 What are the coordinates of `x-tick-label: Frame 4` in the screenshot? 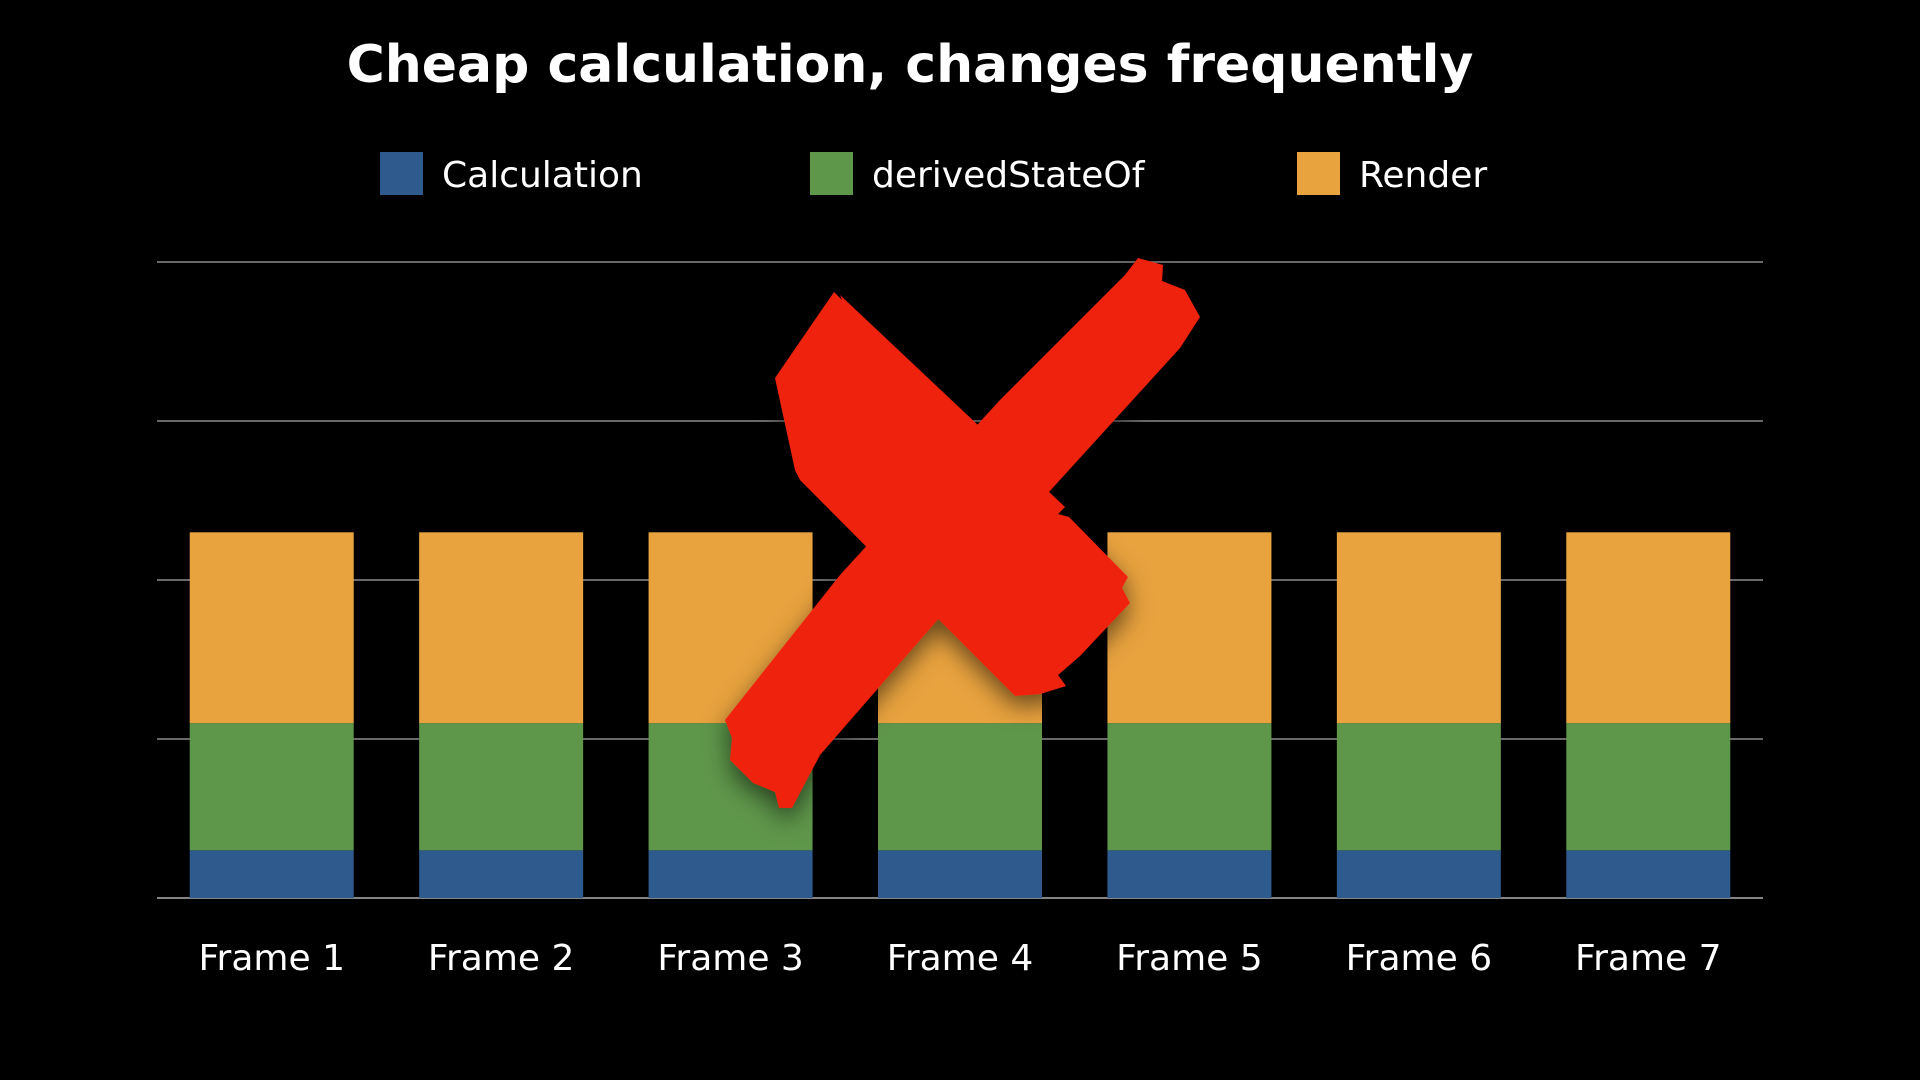 It's located at (960, 958).